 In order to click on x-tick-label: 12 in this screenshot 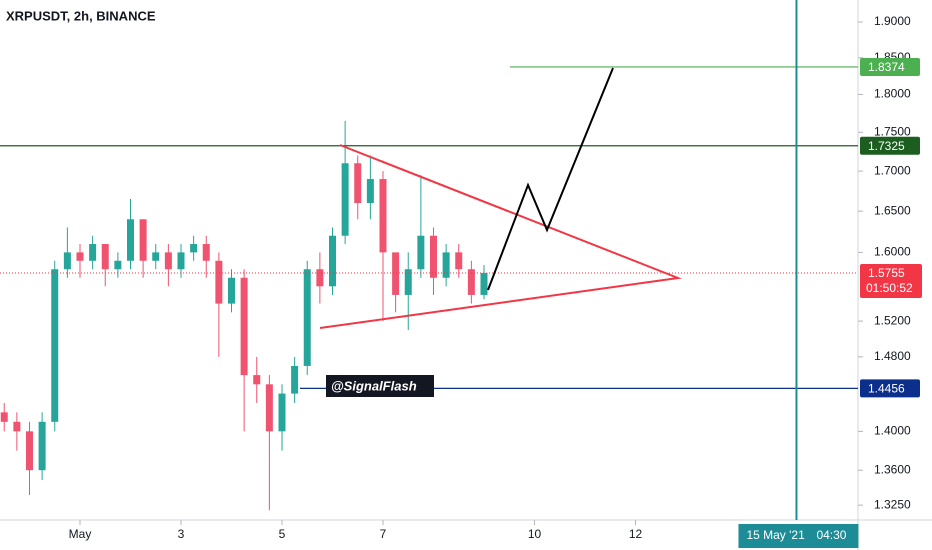, I will do `click(636, 534)`.